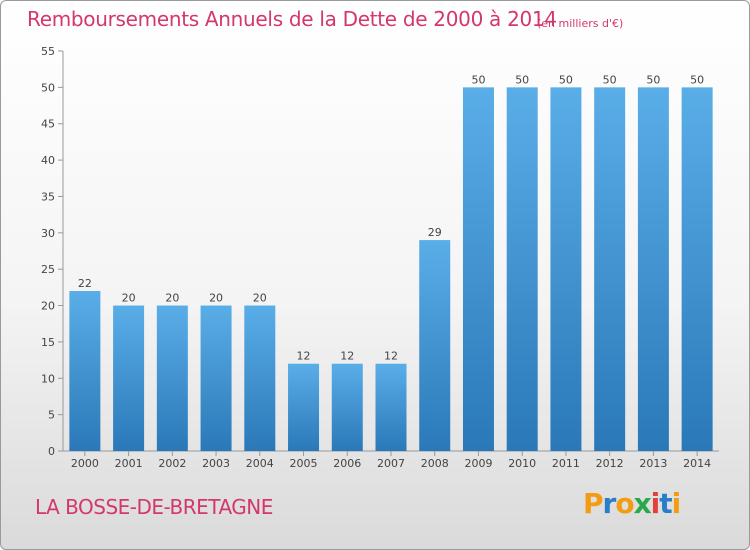  What do you see at coordinates (172, 378) in the screenshot?
I see `bar-2002` at bounding box center [172, 378].